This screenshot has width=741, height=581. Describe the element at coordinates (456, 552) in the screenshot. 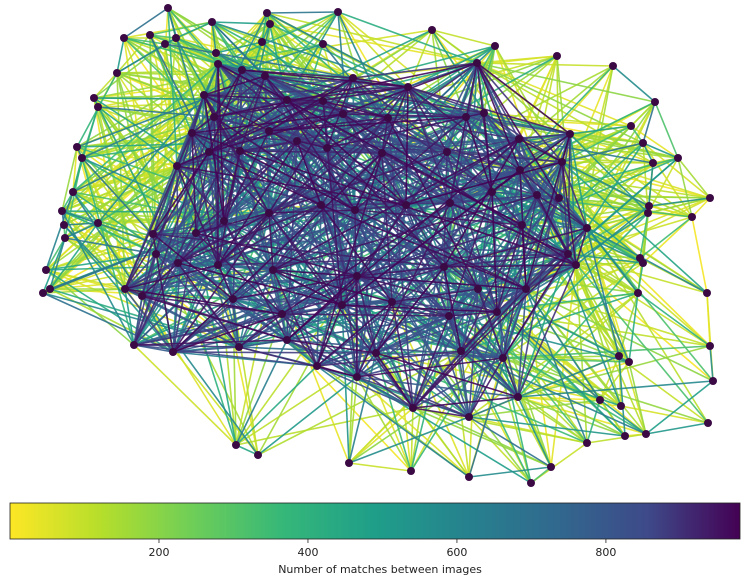

I see `colorbar-tick-label: 600` at that location.